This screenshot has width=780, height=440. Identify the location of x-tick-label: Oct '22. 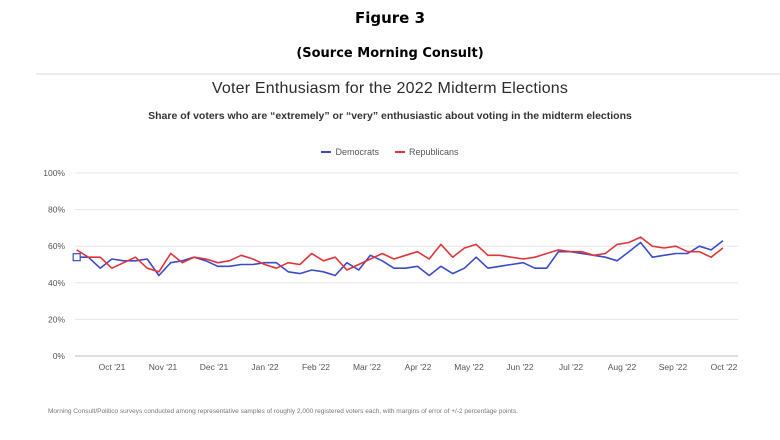
(724, 367).